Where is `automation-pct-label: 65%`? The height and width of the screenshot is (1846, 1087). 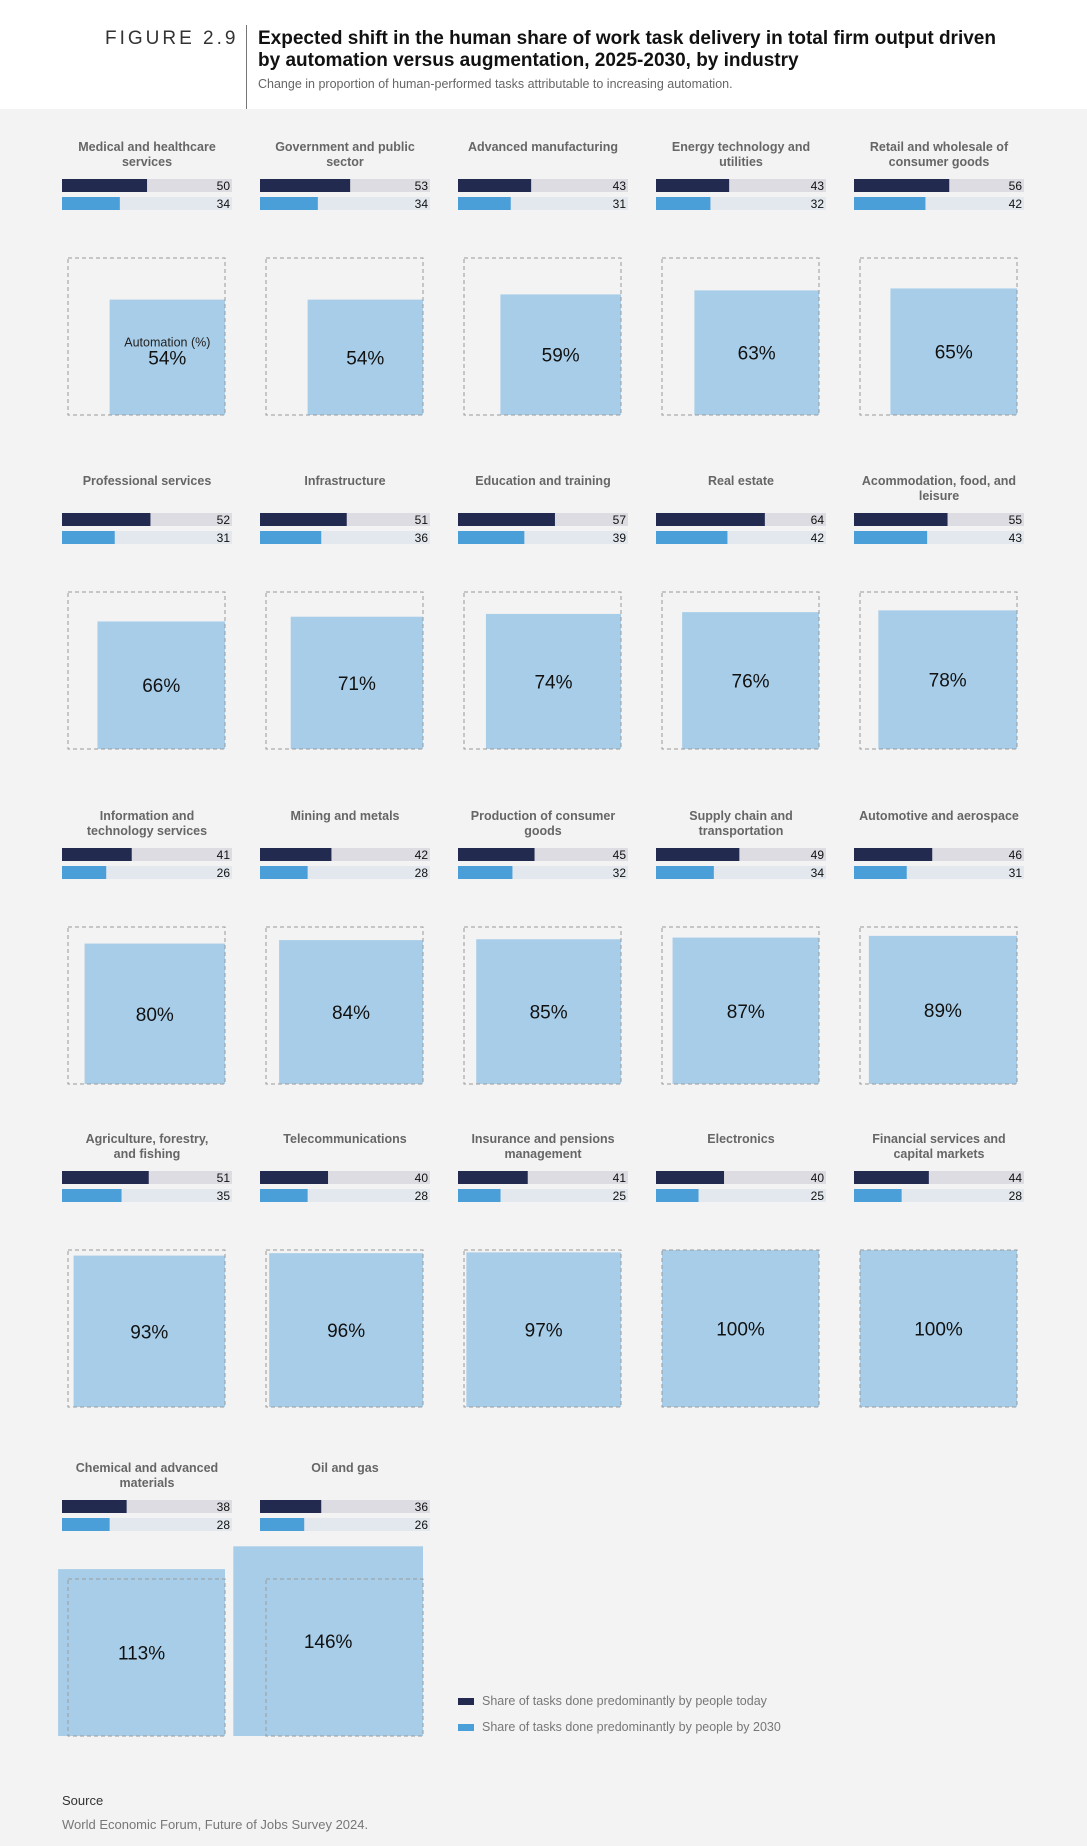
automation-pct-label: 65% is located at coordinates (954, 353).